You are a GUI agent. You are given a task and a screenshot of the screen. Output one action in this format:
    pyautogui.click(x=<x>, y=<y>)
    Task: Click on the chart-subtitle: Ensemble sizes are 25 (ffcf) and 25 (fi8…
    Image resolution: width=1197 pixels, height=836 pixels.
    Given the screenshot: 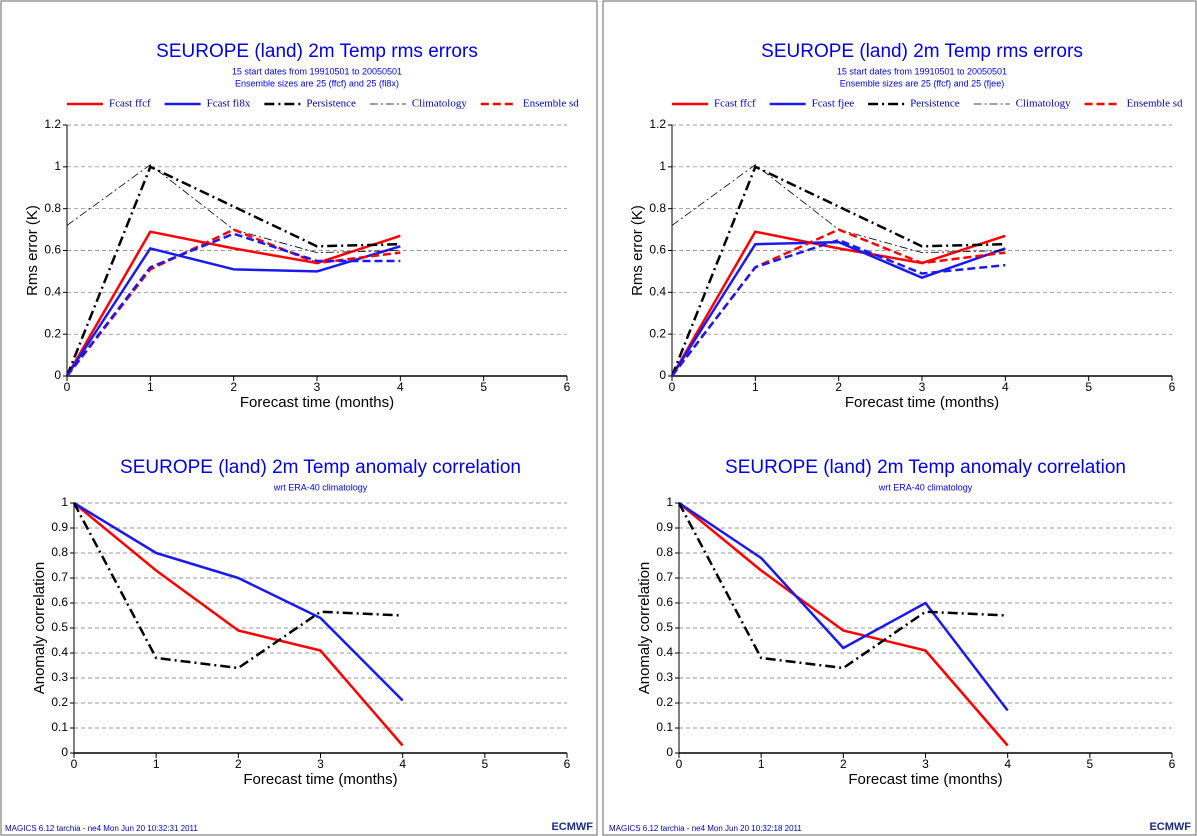 What is the action you would take?
    pyautogui.click(x=317, y=83)
    